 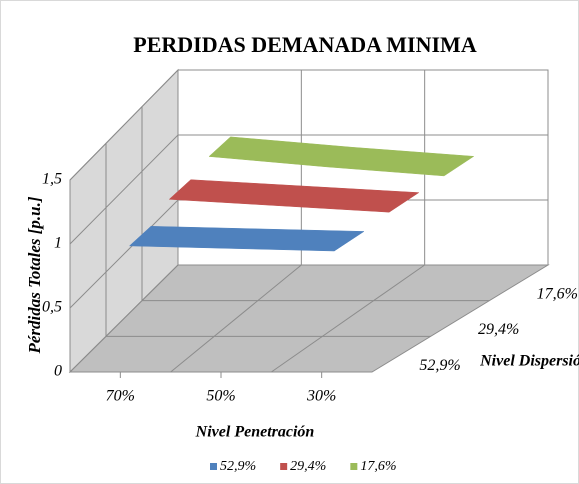 I want to click on z-tick-label: 29,4%, so click(x=498, y=329).